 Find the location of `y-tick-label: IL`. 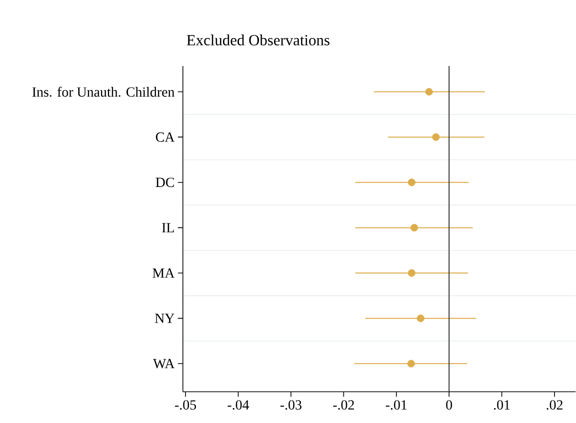

y-tick-label: IL is located at coordinates (168, 227).